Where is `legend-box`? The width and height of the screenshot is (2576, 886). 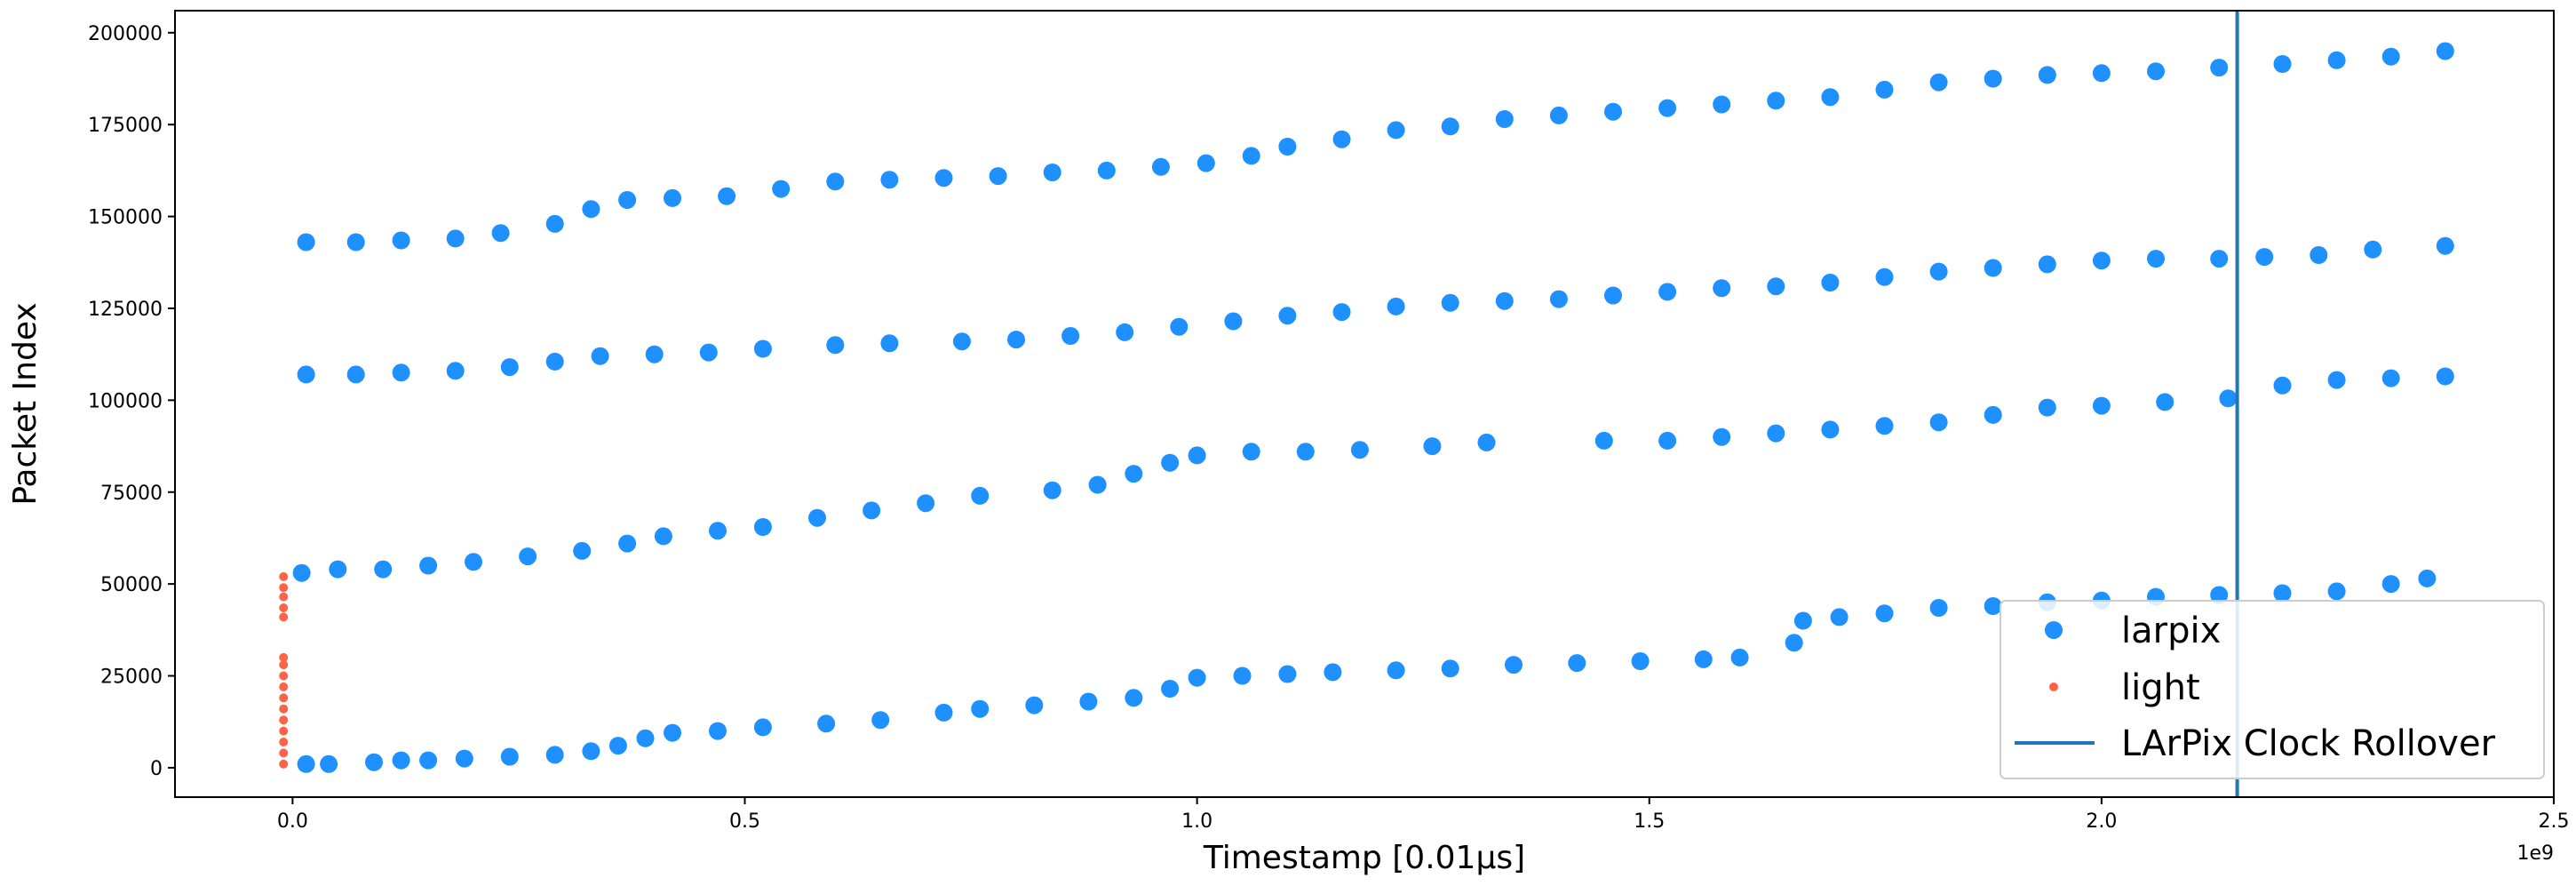
legend-box is located at coordinates (2272, 689).